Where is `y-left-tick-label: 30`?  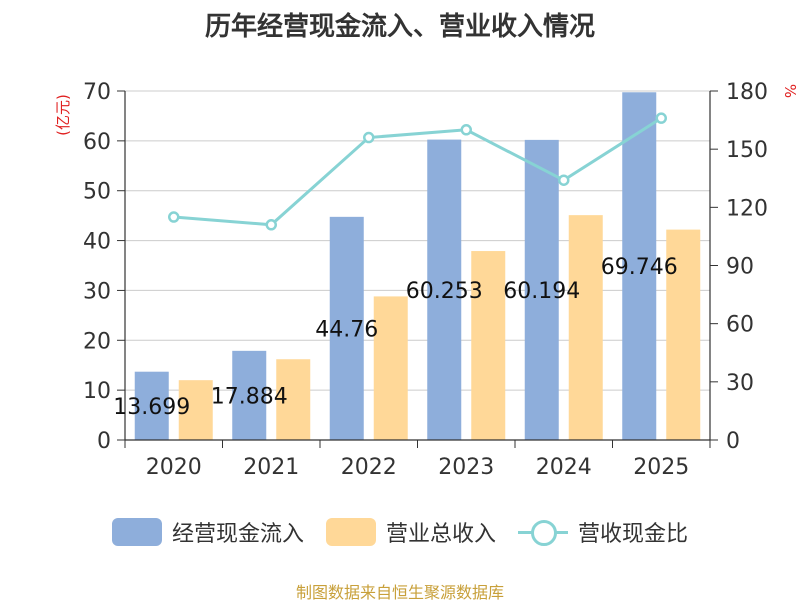 y-left-tick-label: 30 is located at coordinates (97, 291).